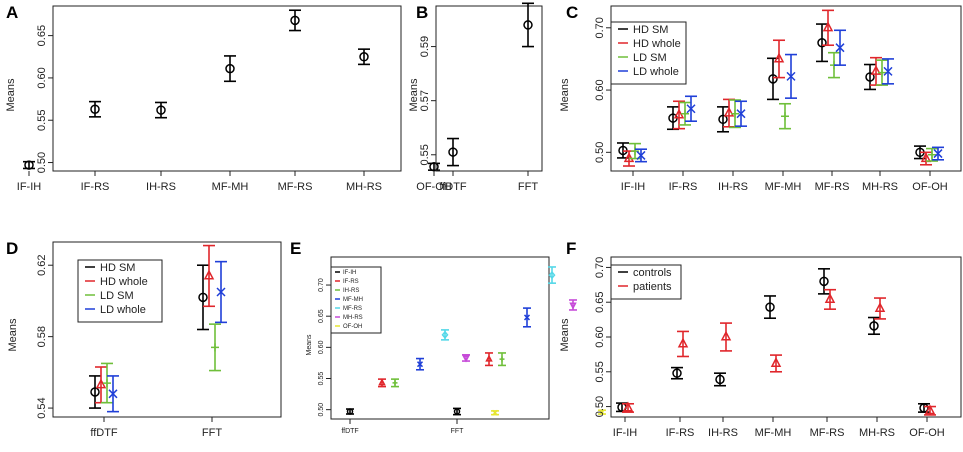  I want to click on panel-d-series-hd-whole, so click(155, 324).